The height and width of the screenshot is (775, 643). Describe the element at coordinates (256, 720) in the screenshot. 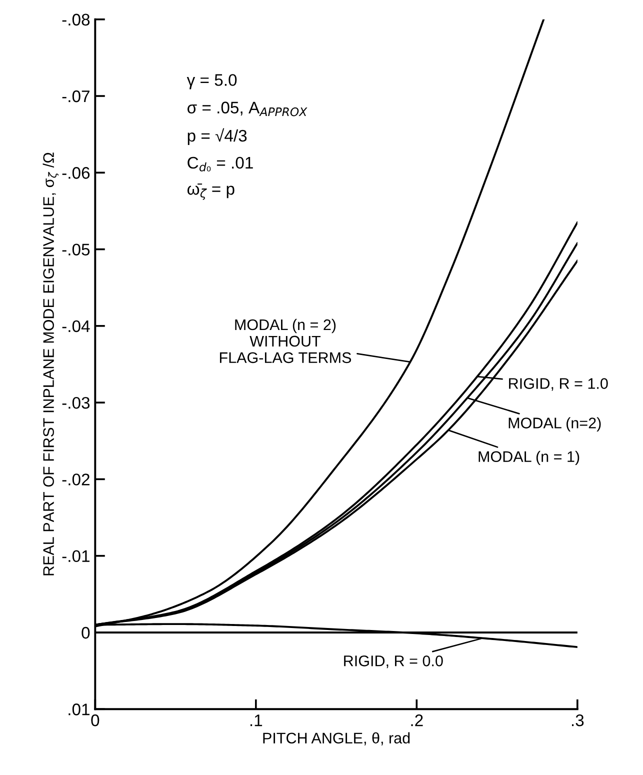

I see `x-tick-label: .1` at that location.